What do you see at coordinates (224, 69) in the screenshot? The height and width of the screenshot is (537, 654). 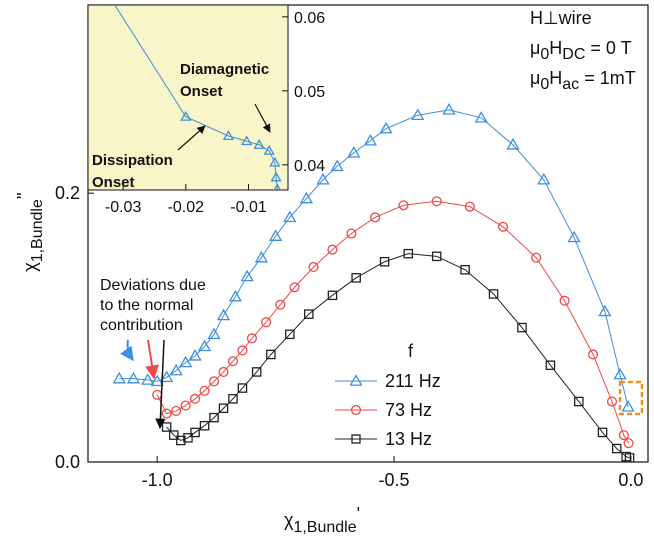 I see `inset-note: Diamagnetic` at bounding box center [224, 69].